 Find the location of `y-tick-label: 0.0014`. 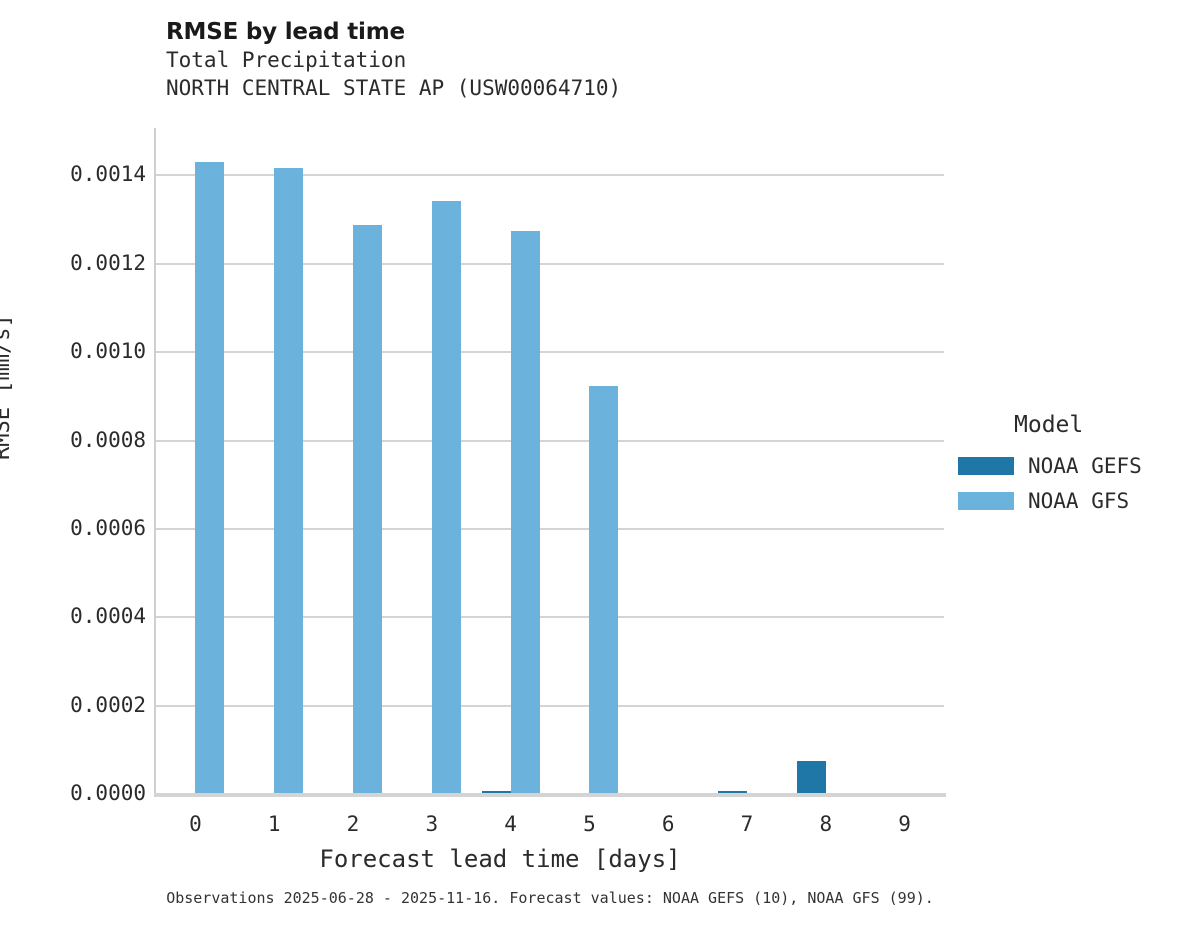

y-tick-label: 0.0014 is located at coordinates (108, 174).